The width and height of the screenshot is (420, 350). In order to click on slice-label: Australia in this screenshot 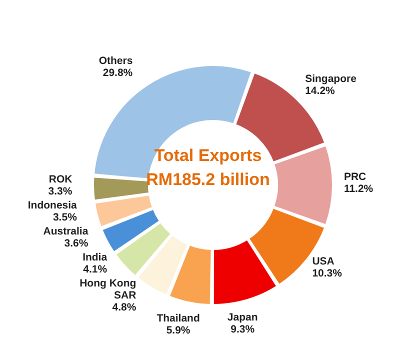, I will do `click(65, 231)`.